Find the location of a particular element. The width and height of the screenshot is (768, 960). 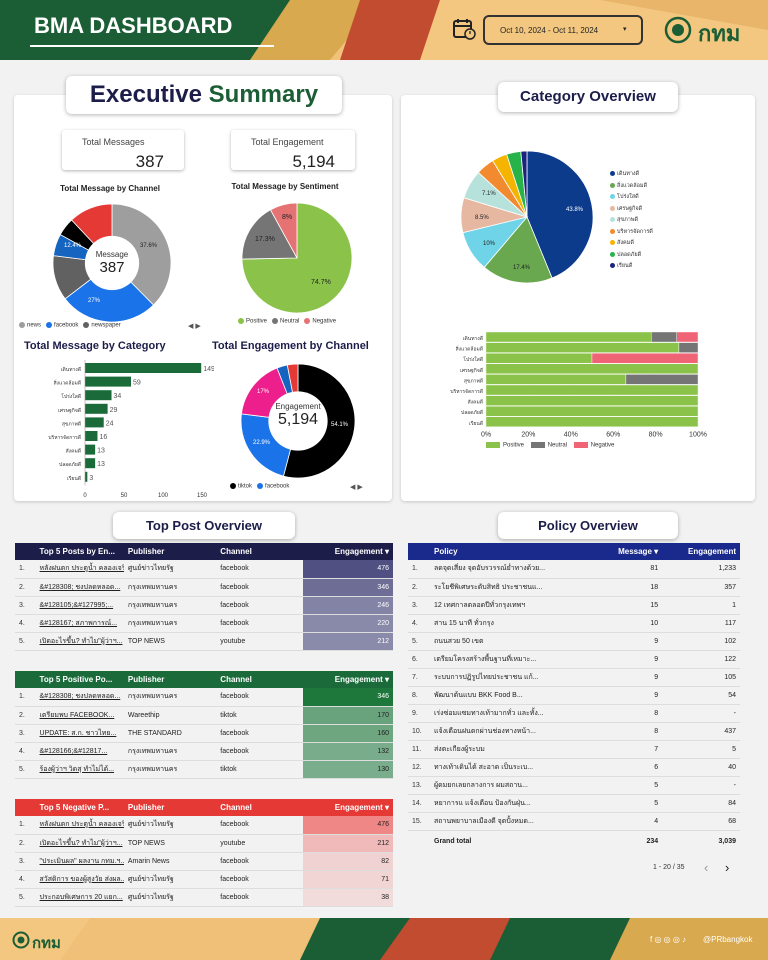

column-header: Message ▾ is located at coordinates (629, 551).